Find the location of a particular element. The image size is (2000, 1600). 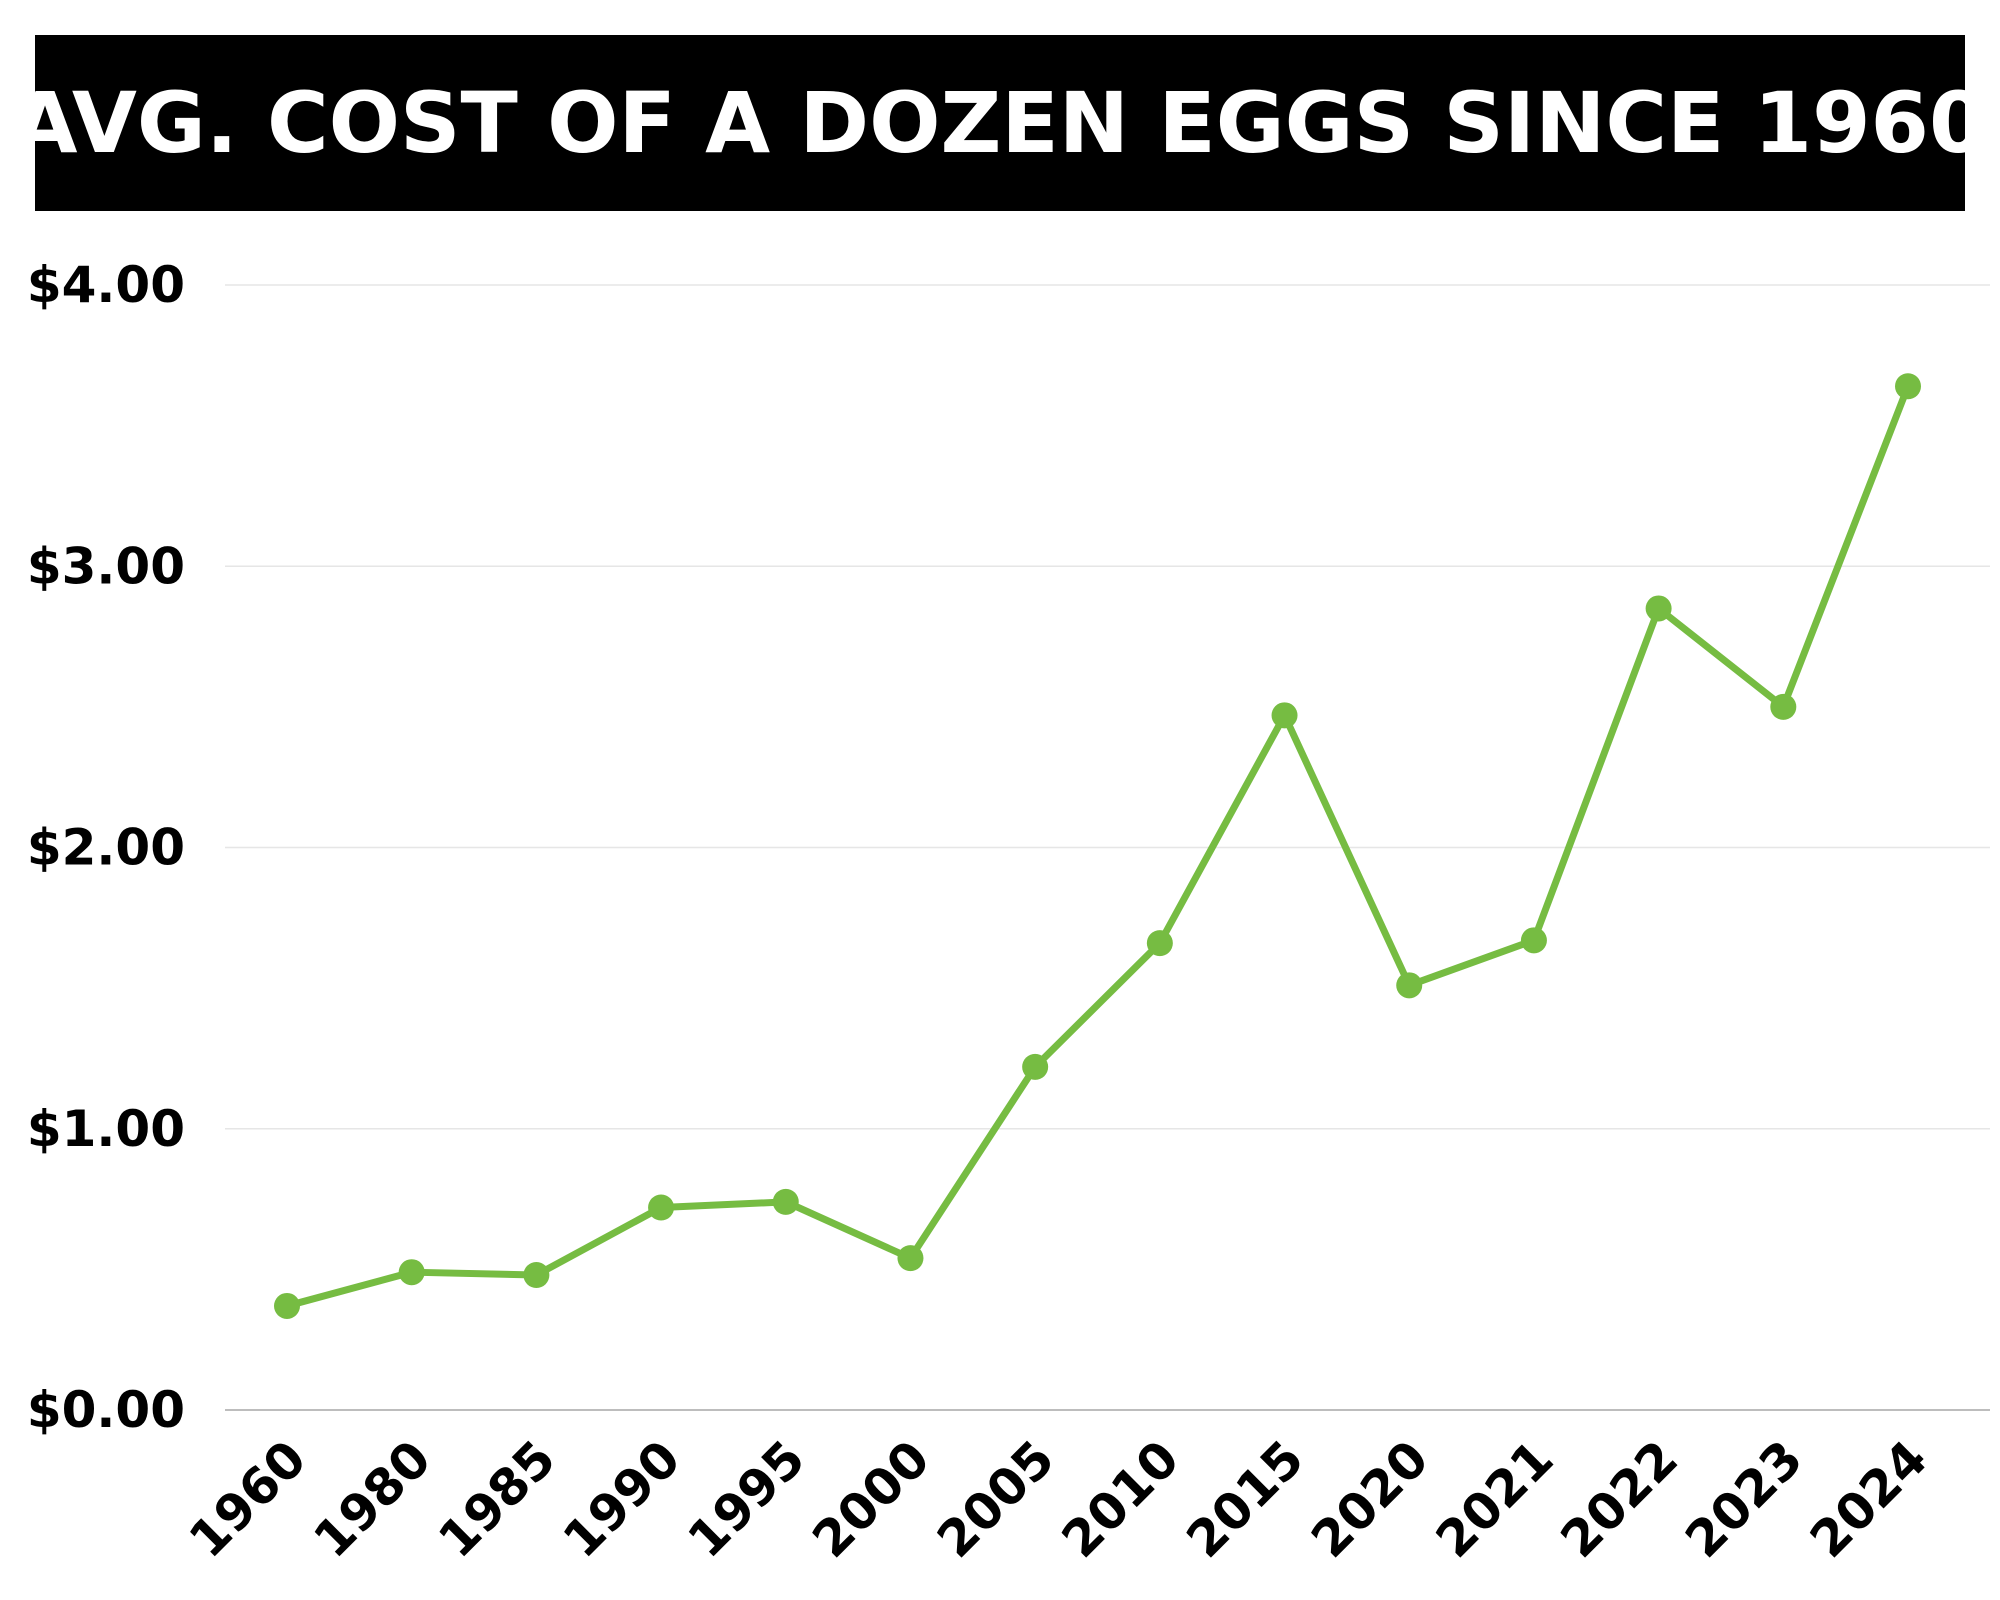

y-axis-tick-labels: $0.00 $1.00 $2.00 $3.00 $4.00 is located at coordinates (106, 847).